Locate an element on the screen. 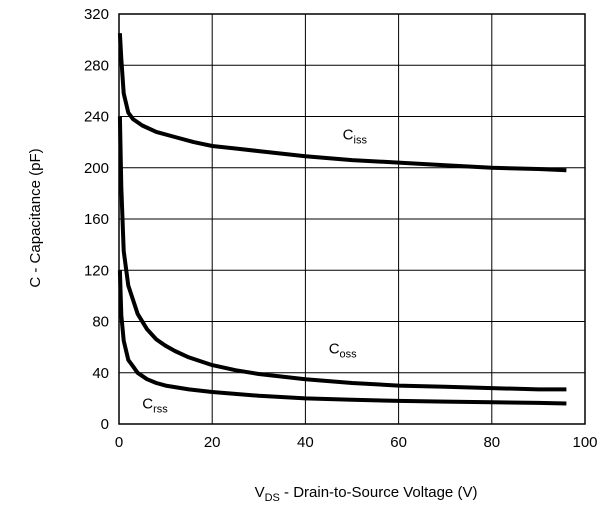 This screenshot has height=506, width=615. x-tick-label: 60 is located at coordinates (398, 442).